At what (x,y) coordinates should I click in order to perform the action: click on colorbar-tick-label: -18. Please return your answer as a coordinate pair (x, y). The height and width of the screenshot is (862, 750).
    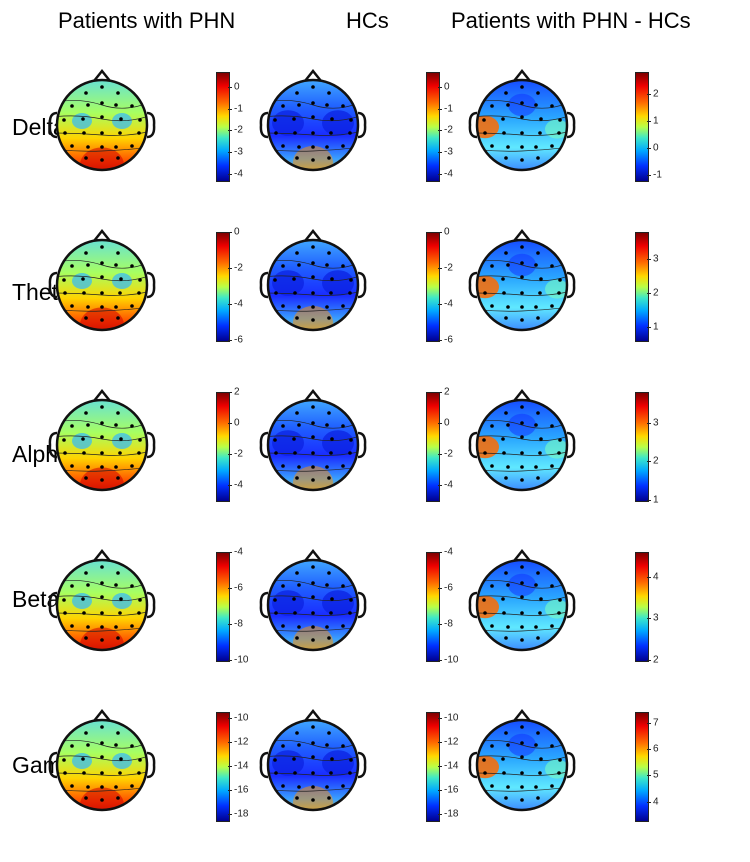
    Looking at the image, I should click on (241, 814).